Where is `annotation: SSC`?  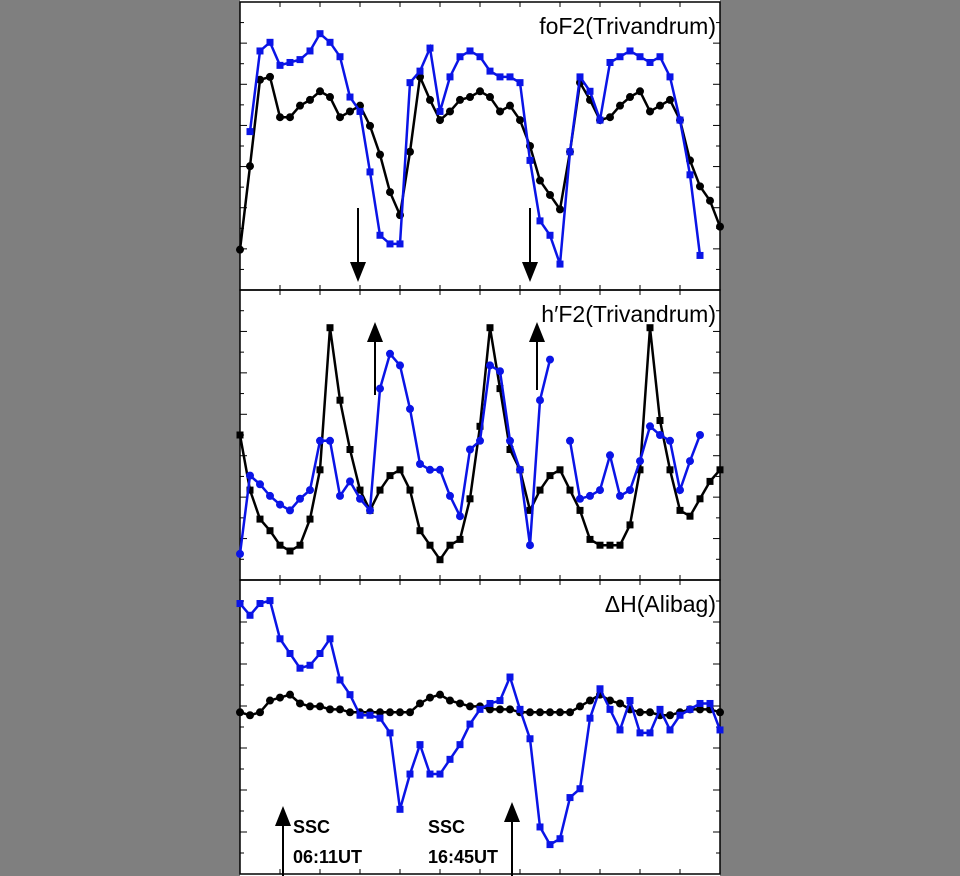 annotation: SSC is located at coordinates (311, 827).